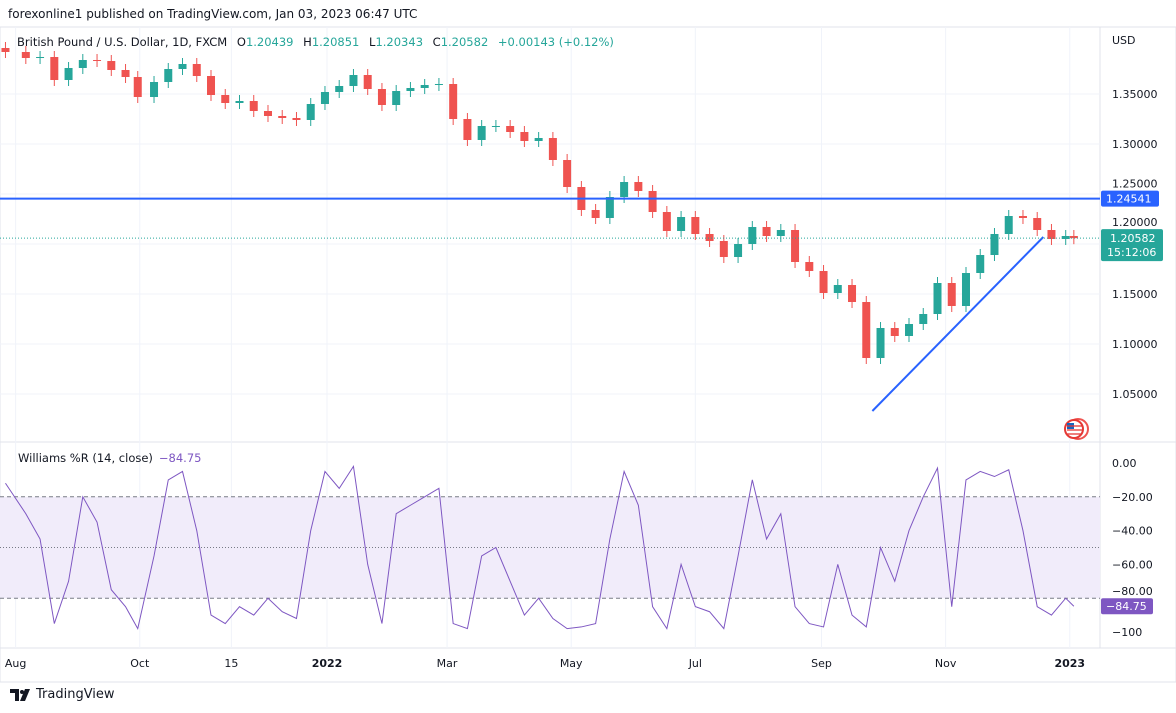  Describe the element at coordinates (1129, 199) in the screenshot. I see `horizontal-line-price-text: 1.24541` at that location.